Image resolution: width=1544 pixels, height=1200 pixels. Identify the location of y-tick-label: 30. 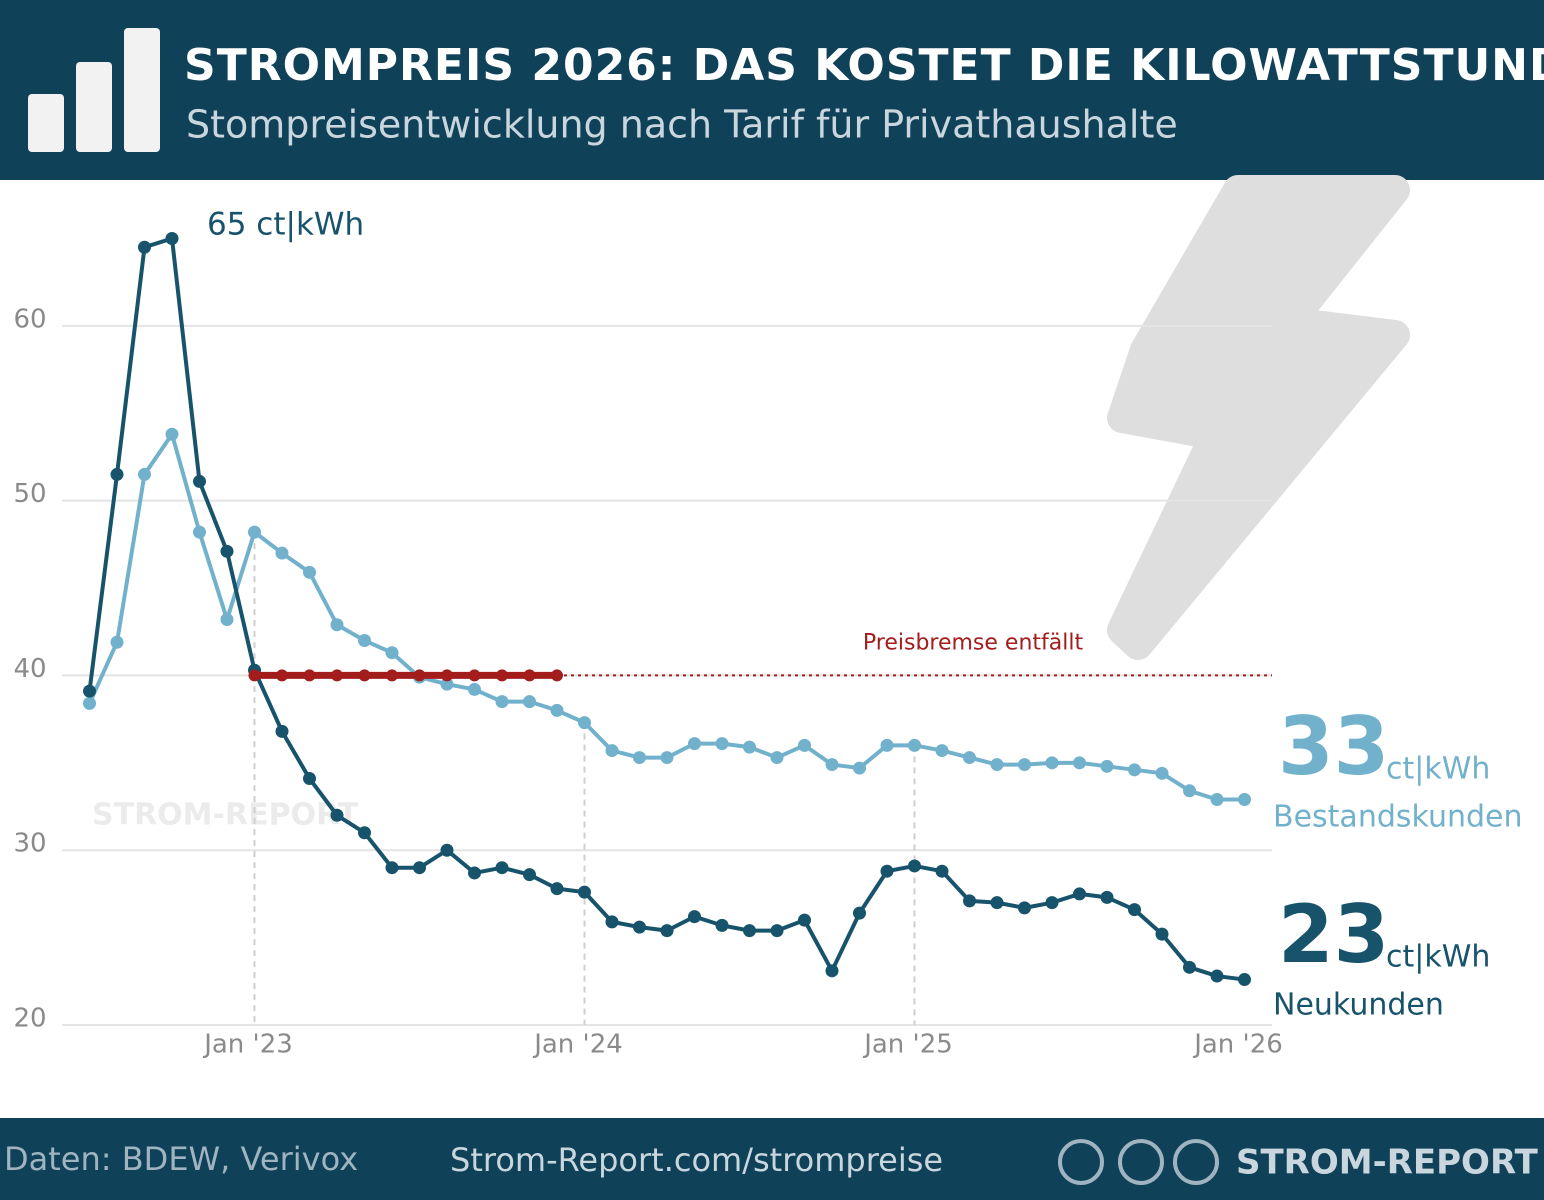
(29, 844).